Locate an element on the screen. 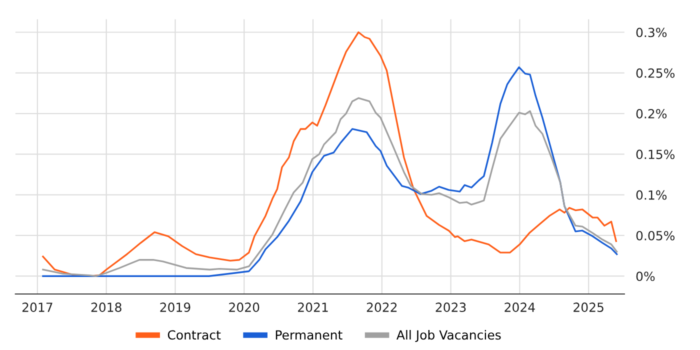  x-tick-label: 2024 is located at coordinates (519, 307).